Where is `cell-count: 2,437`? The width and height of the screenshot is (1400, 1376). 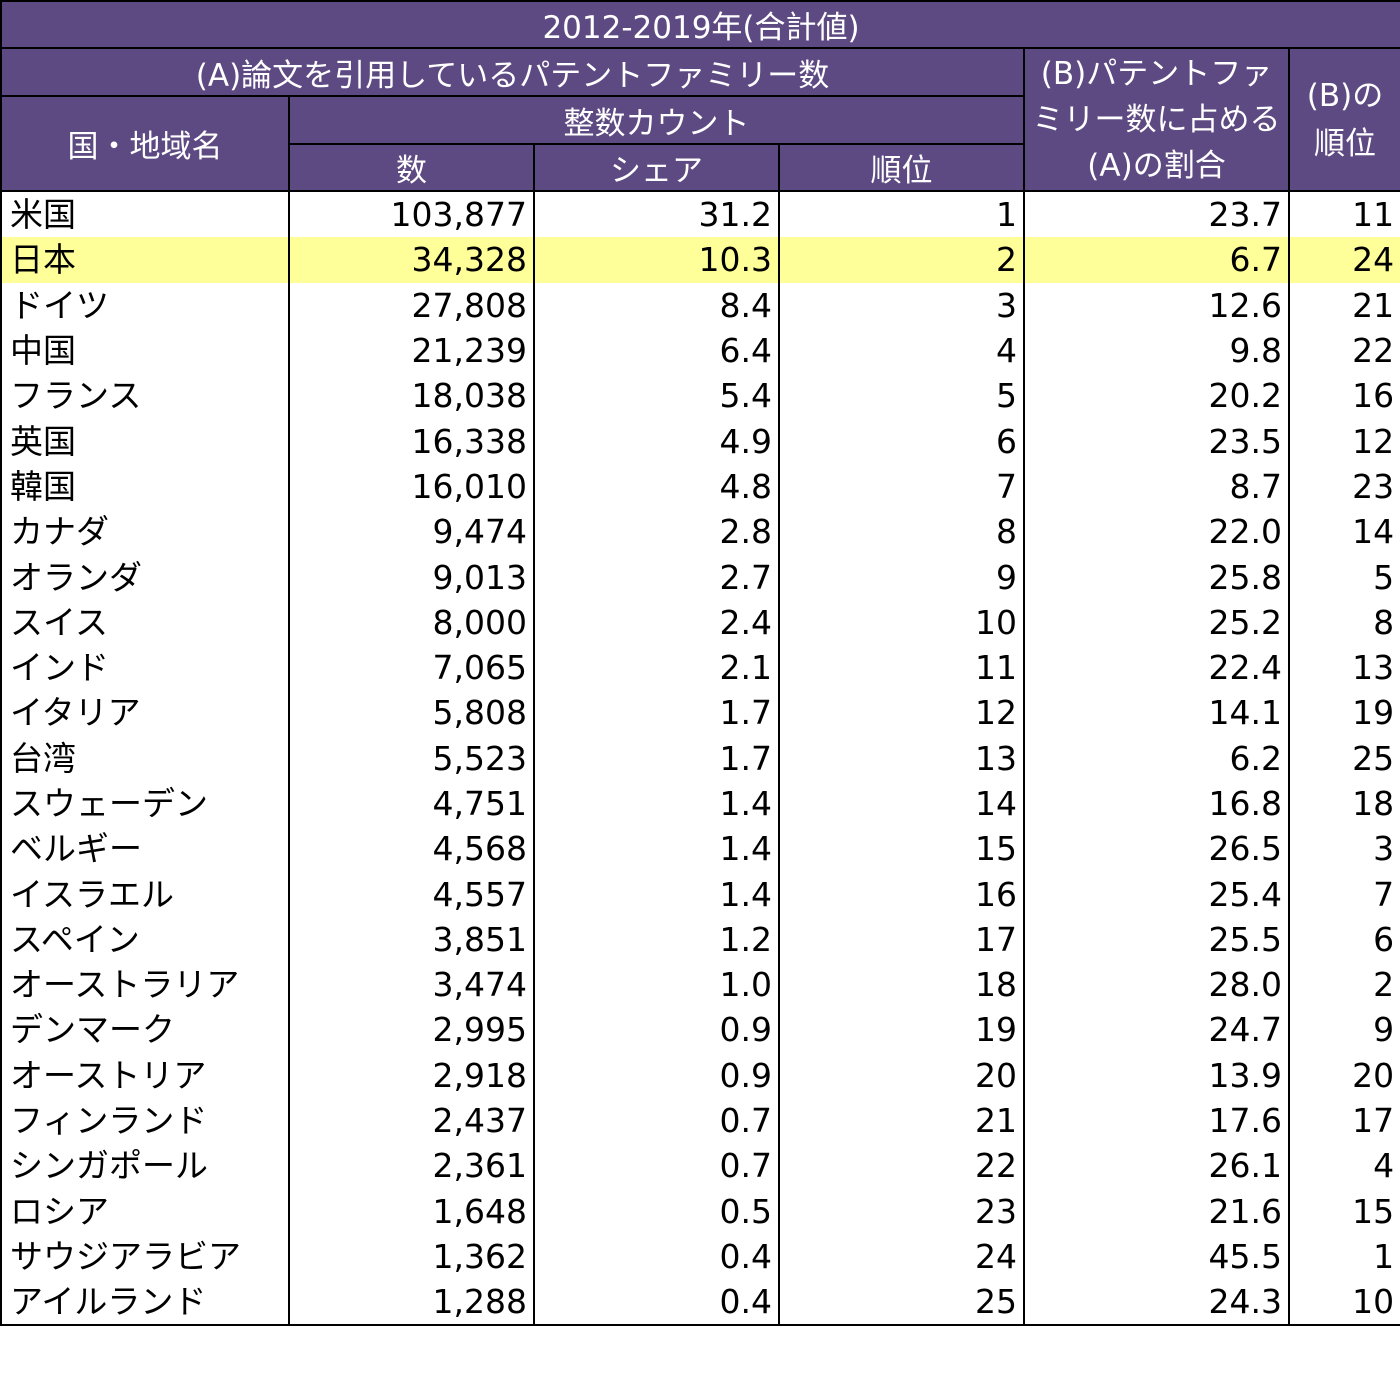
cell-count: 2,437 is located at coordinates (411, 1120).